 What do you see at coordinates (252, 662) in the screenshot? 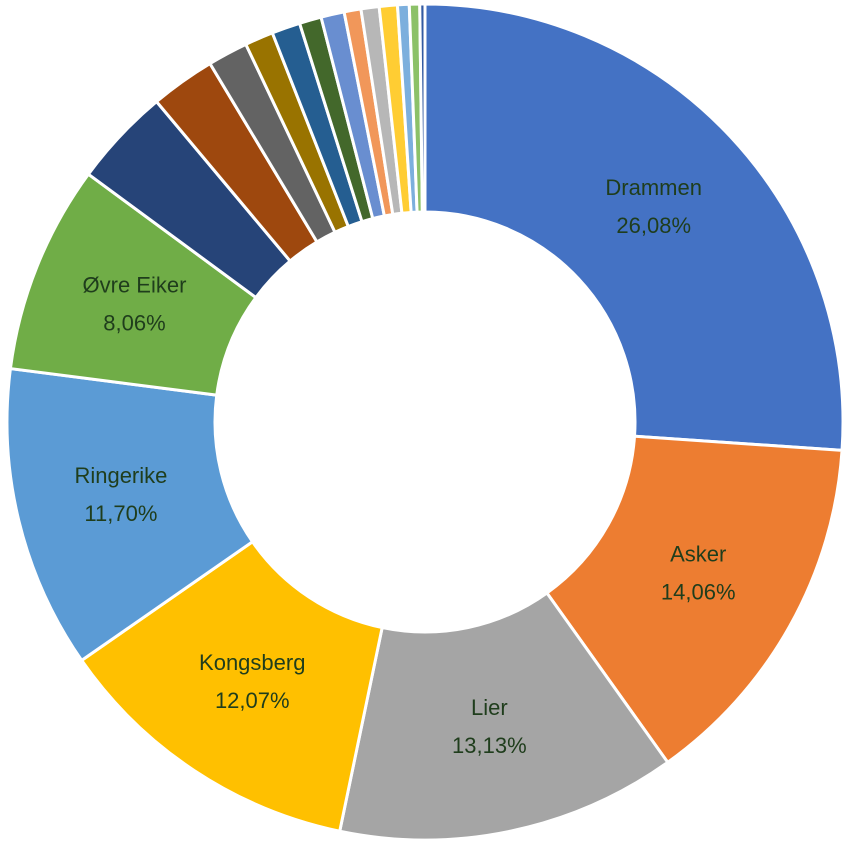
I see `slice-label: Kongsberg` at bounding box center [252, 662].